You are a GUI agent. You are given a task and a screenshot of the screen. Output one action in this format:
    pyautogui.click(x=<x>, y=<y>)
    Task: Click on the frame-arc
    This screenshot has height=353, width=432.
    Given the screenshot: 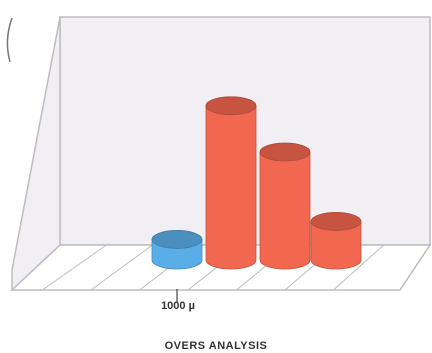 What is the action you would take?
    pyautogui.click(x=9, y=40)
    